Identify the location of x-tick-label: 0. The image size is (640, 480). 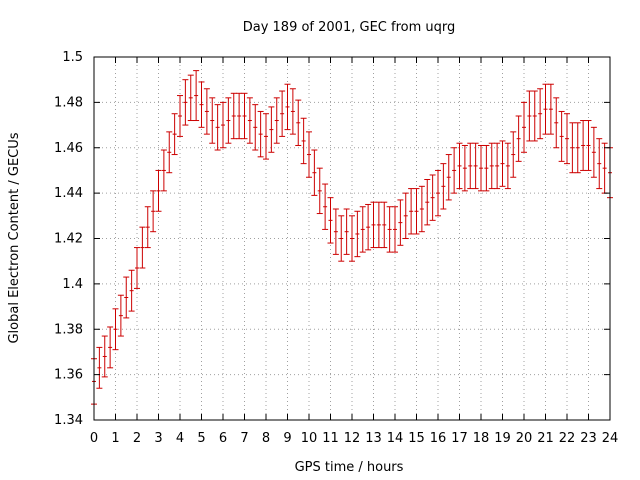
(94, 438).